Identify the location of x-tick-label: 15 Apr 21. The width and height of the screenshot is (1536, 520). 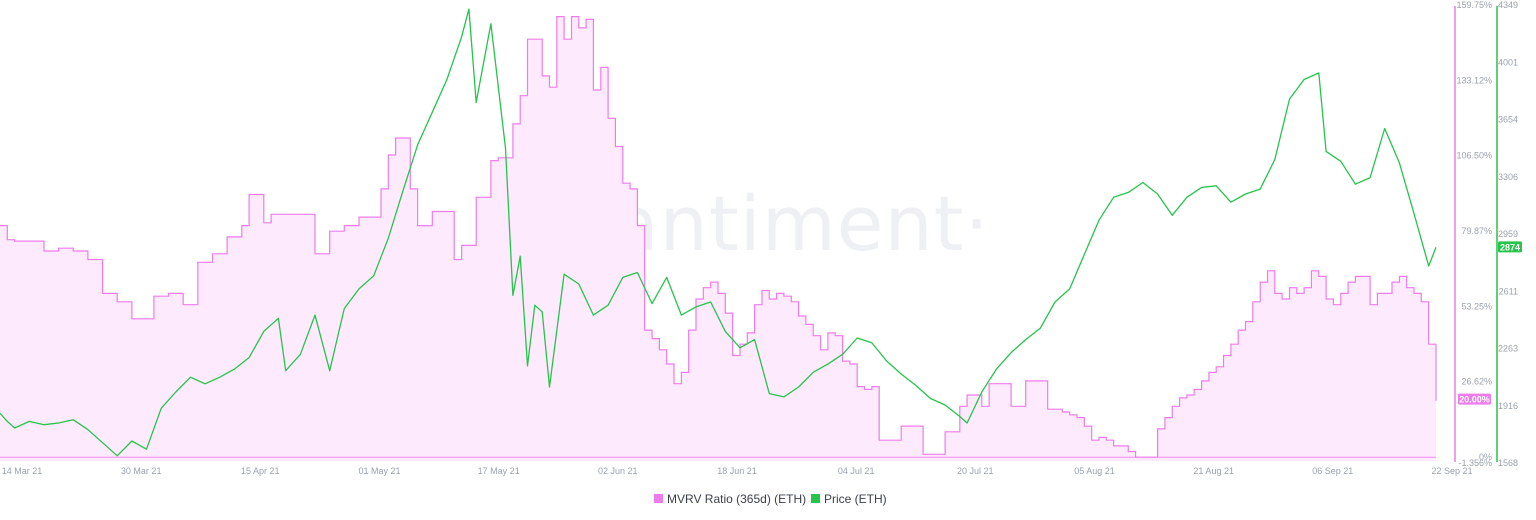
(260, 471).